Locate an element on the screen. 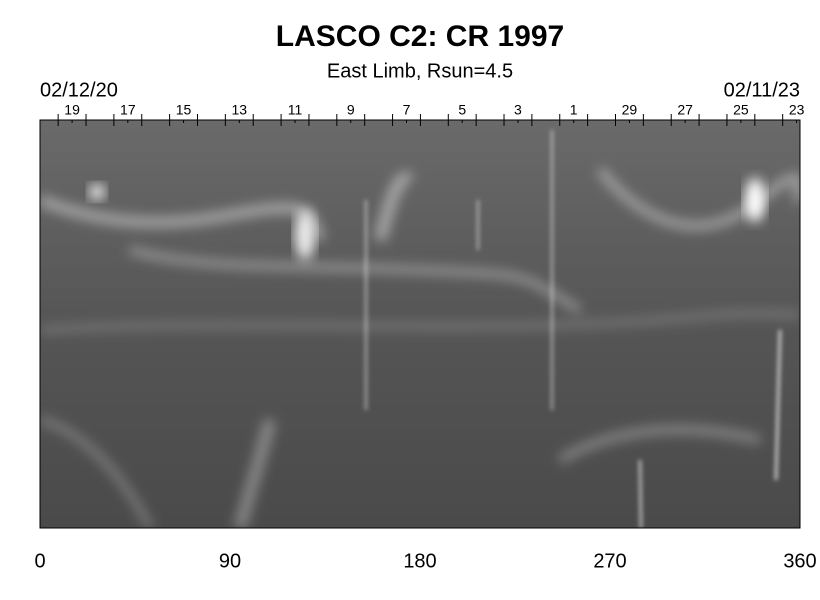 The width and height of the screenshot is (820, 600). x-tick-label: 360 is located at coordinates (799, 561).